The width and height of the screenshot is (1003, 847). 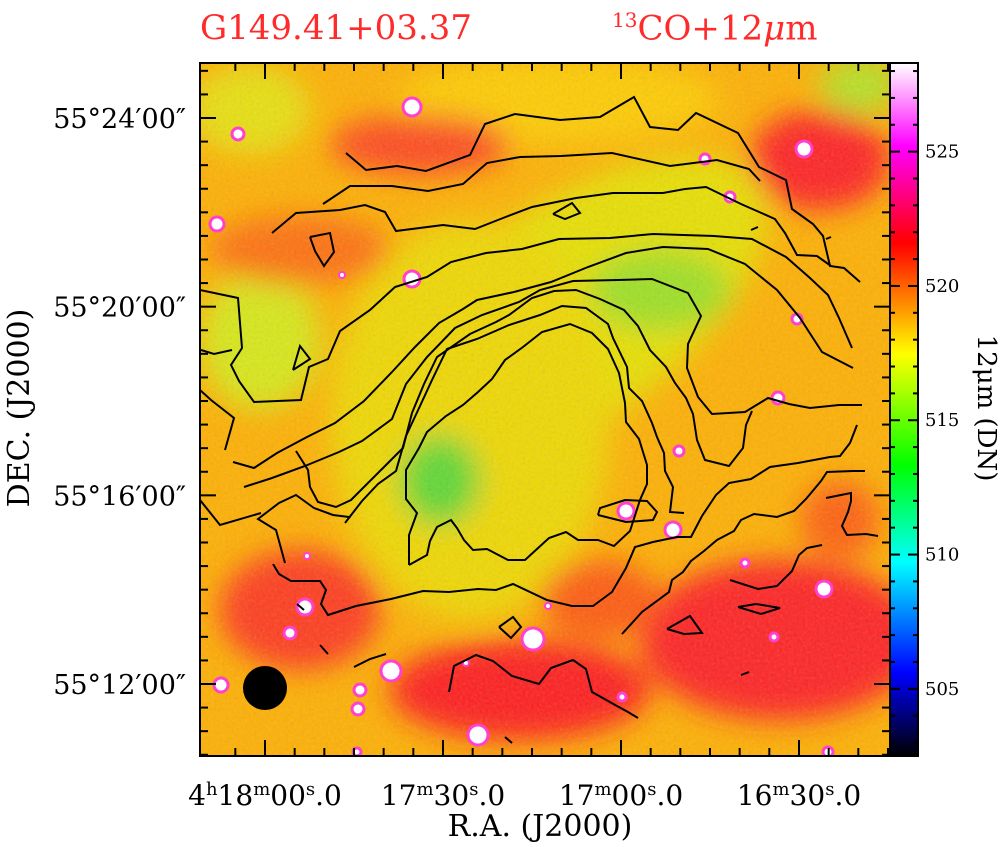 I want to click on title-right-mu: μ, so click(x=774, y=28).